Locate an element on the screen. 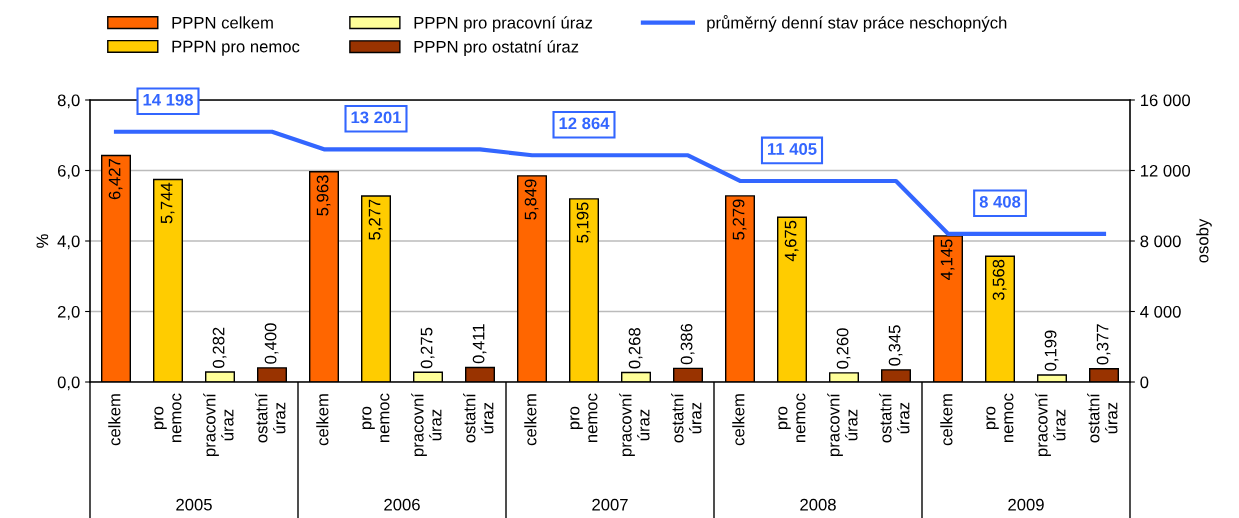 The width and height of the screenshot is (1239, 518). legend-label: průměrný denní stav práce neschopných is located at coordinates (857, 23).